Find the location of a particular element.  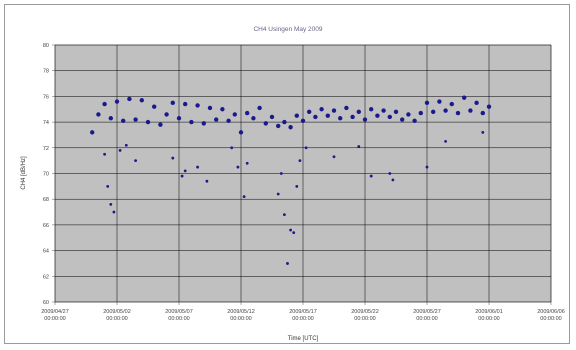

y-axis-ticks: 60 62 64 66 68 70 72 74 76 78 80 is located at coordinates (49, 174).